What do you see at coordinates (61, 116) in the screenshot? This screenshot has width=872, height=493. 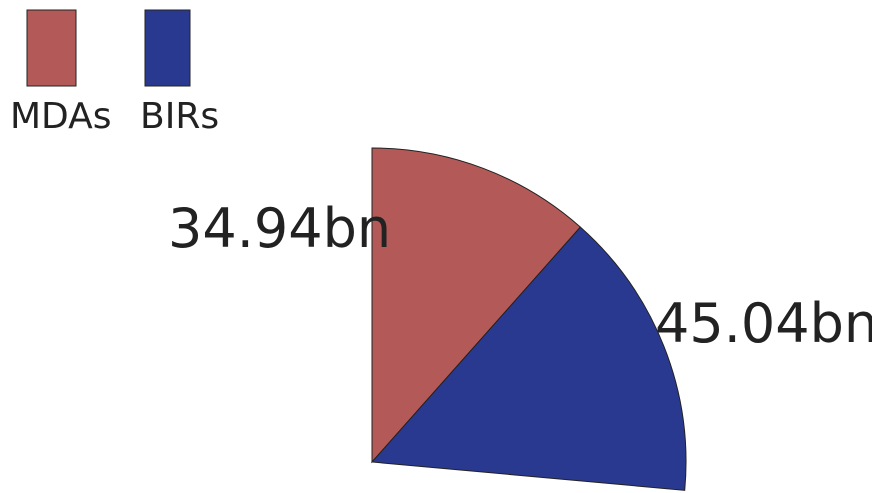 I see `legend-label: MDAs` at bounding box center [61, 116].